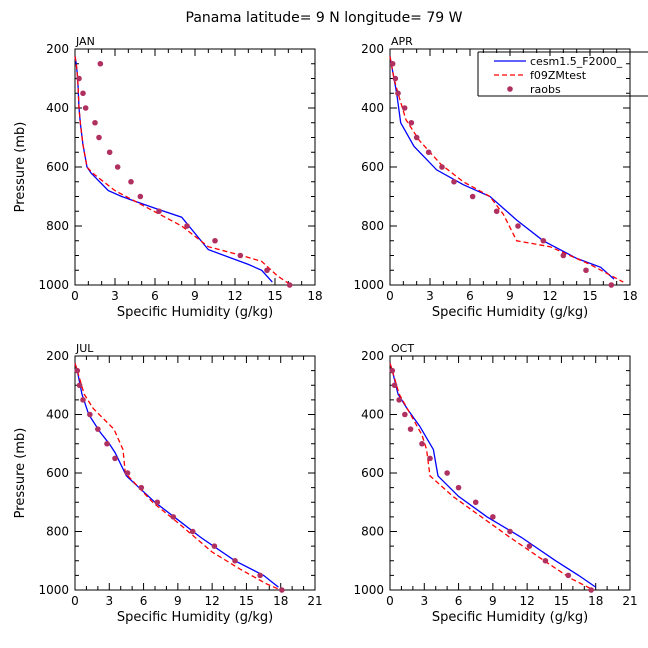 The width and height of the screenshot is (648, 648). I want to click on legend-label: f09ZMtest, so click(558, 75).